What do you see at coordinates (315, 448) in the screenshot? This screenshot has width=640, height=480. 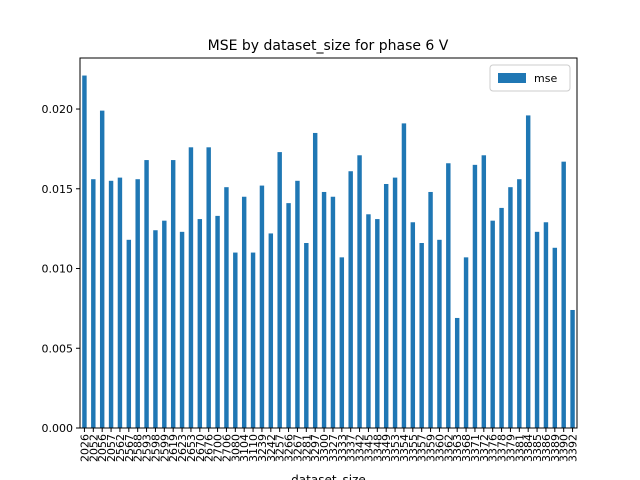 I see `x-tick-label: 3297` at bounding box center [315, 448].